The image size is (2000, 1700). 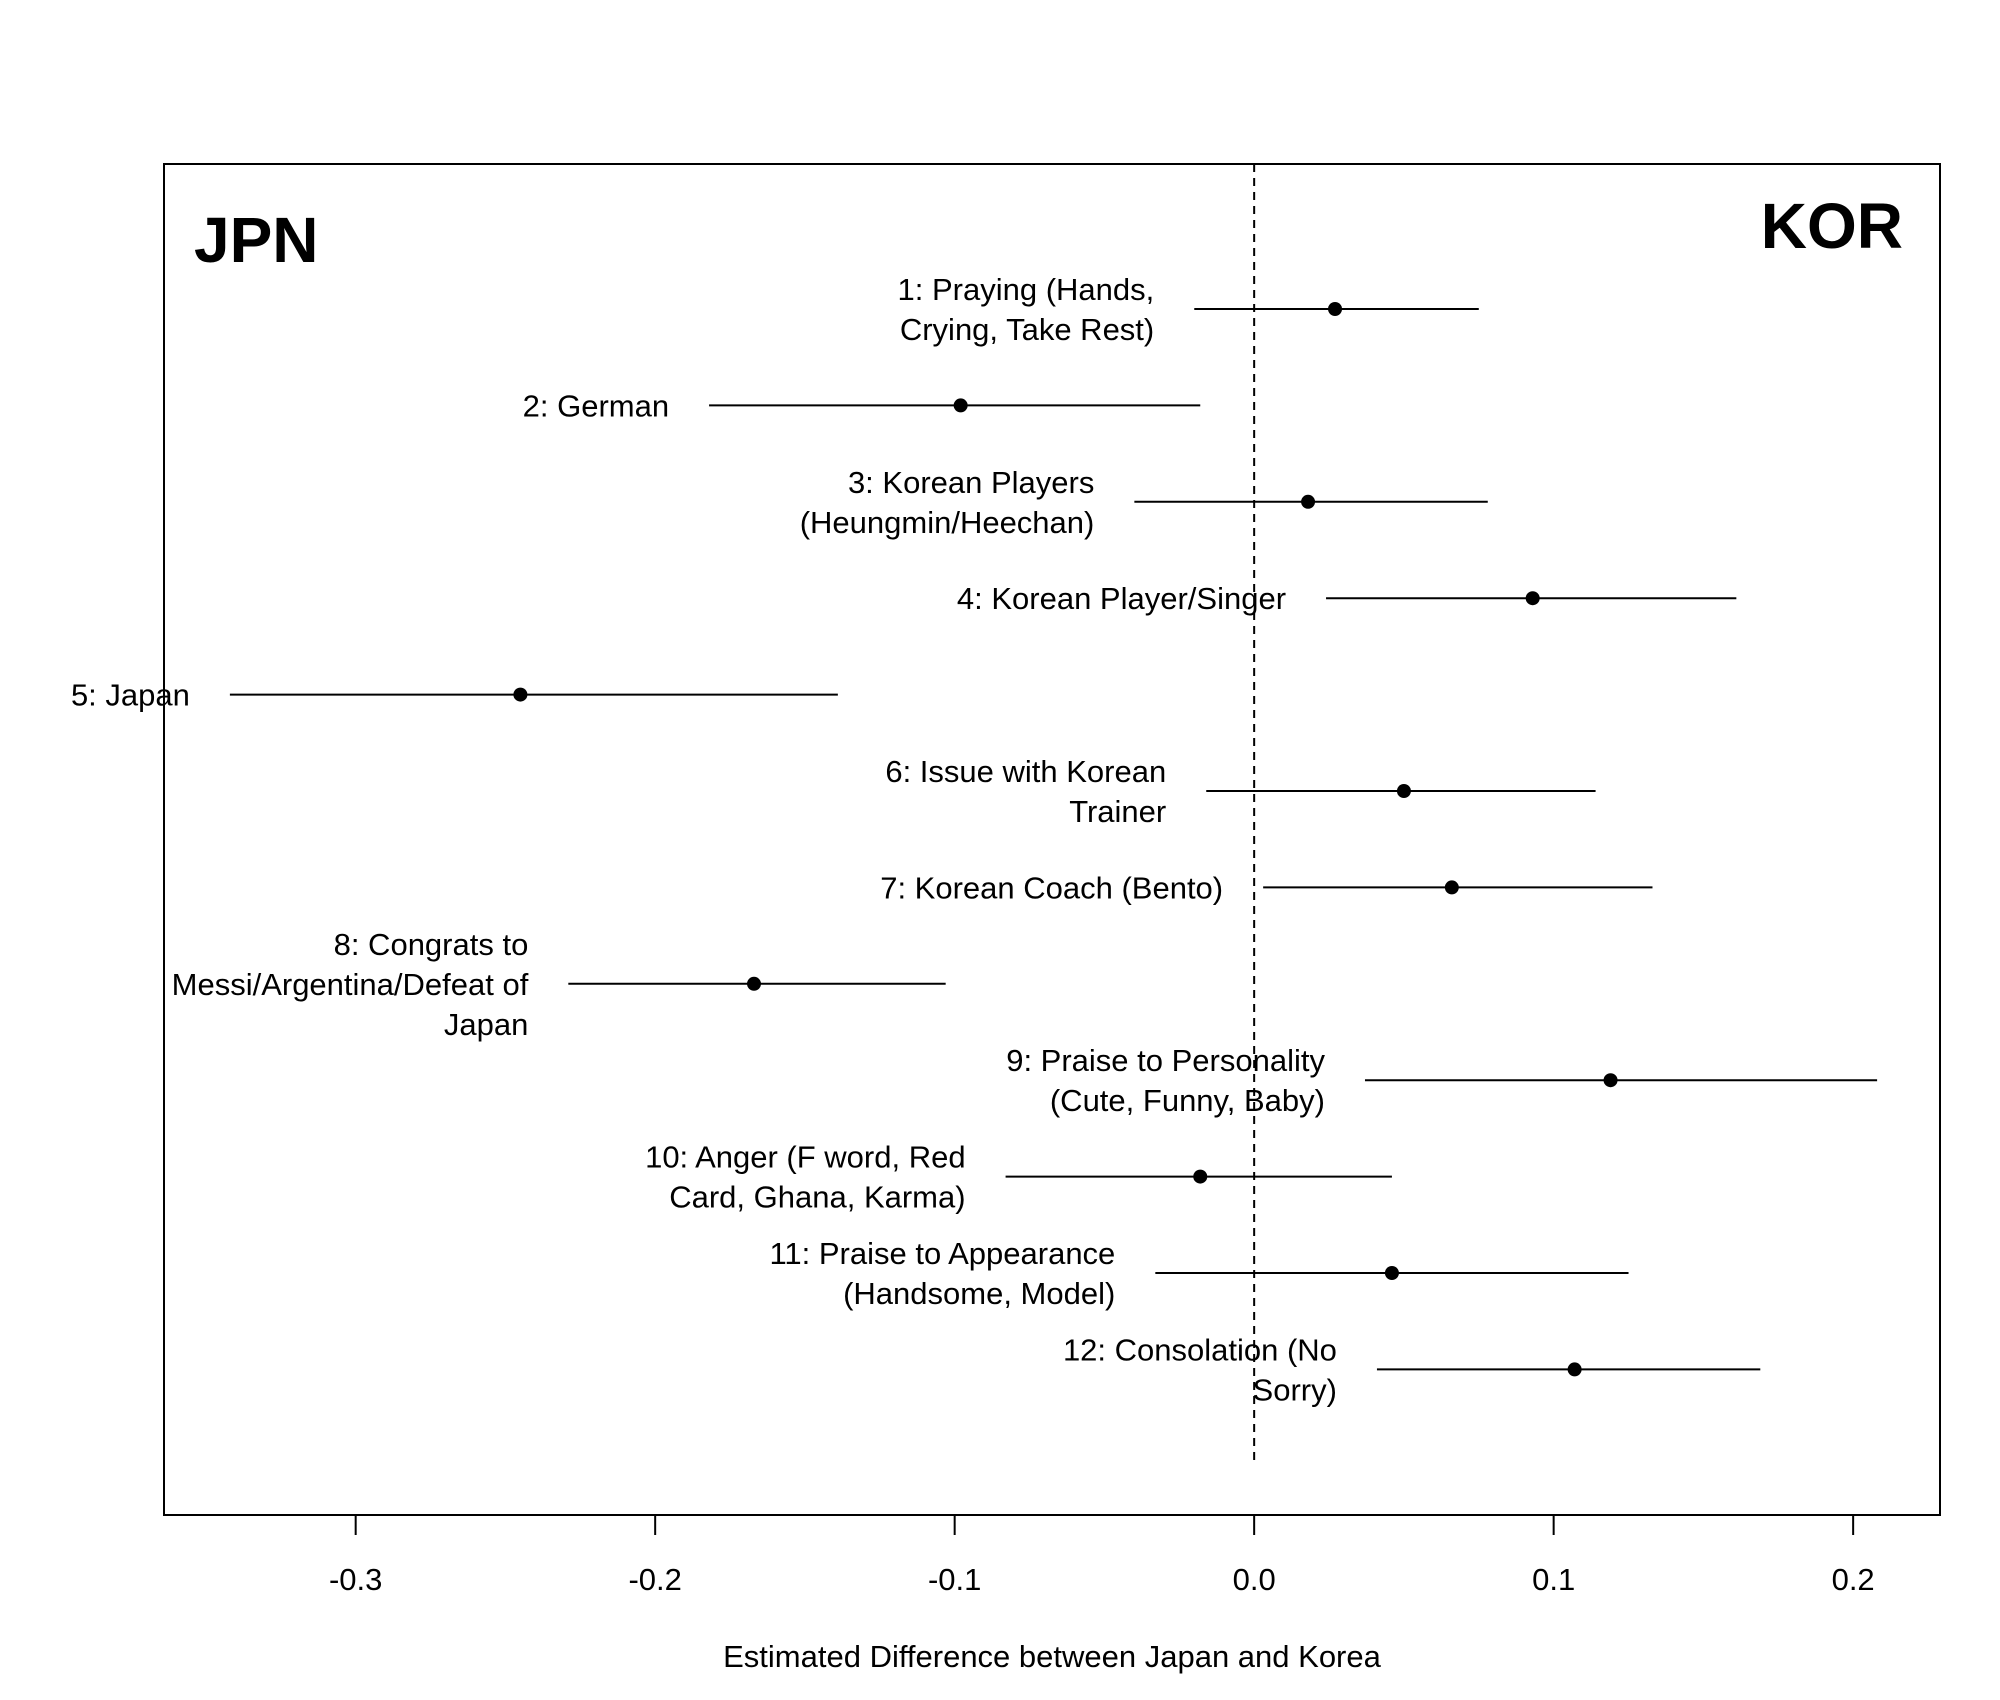 What do you see at coordinates (130, 695) in the screenshot?
I see `category-label: 5: Japan` at bounding box center [130, 695].